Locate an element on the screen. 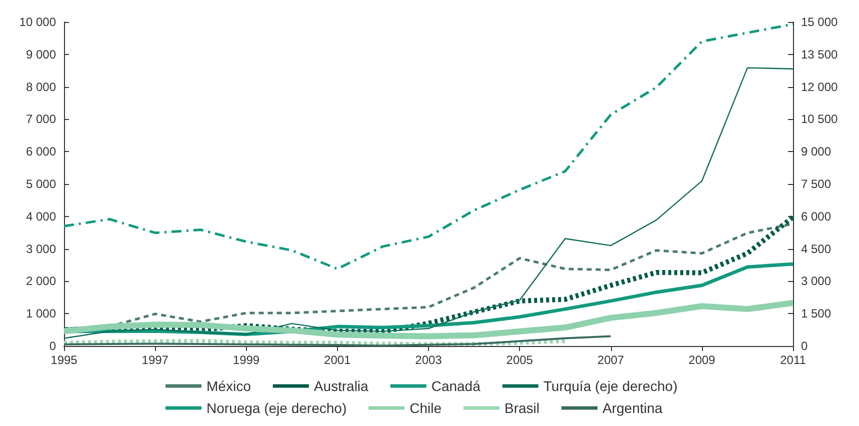 The image size is (859, 426). legend-label: Canadá is located at coordinates (456, 386).